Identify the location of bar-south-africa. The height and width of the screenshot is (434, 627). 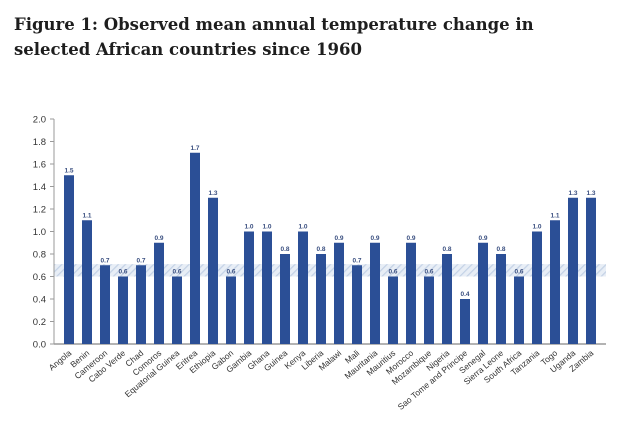
(519, 310).